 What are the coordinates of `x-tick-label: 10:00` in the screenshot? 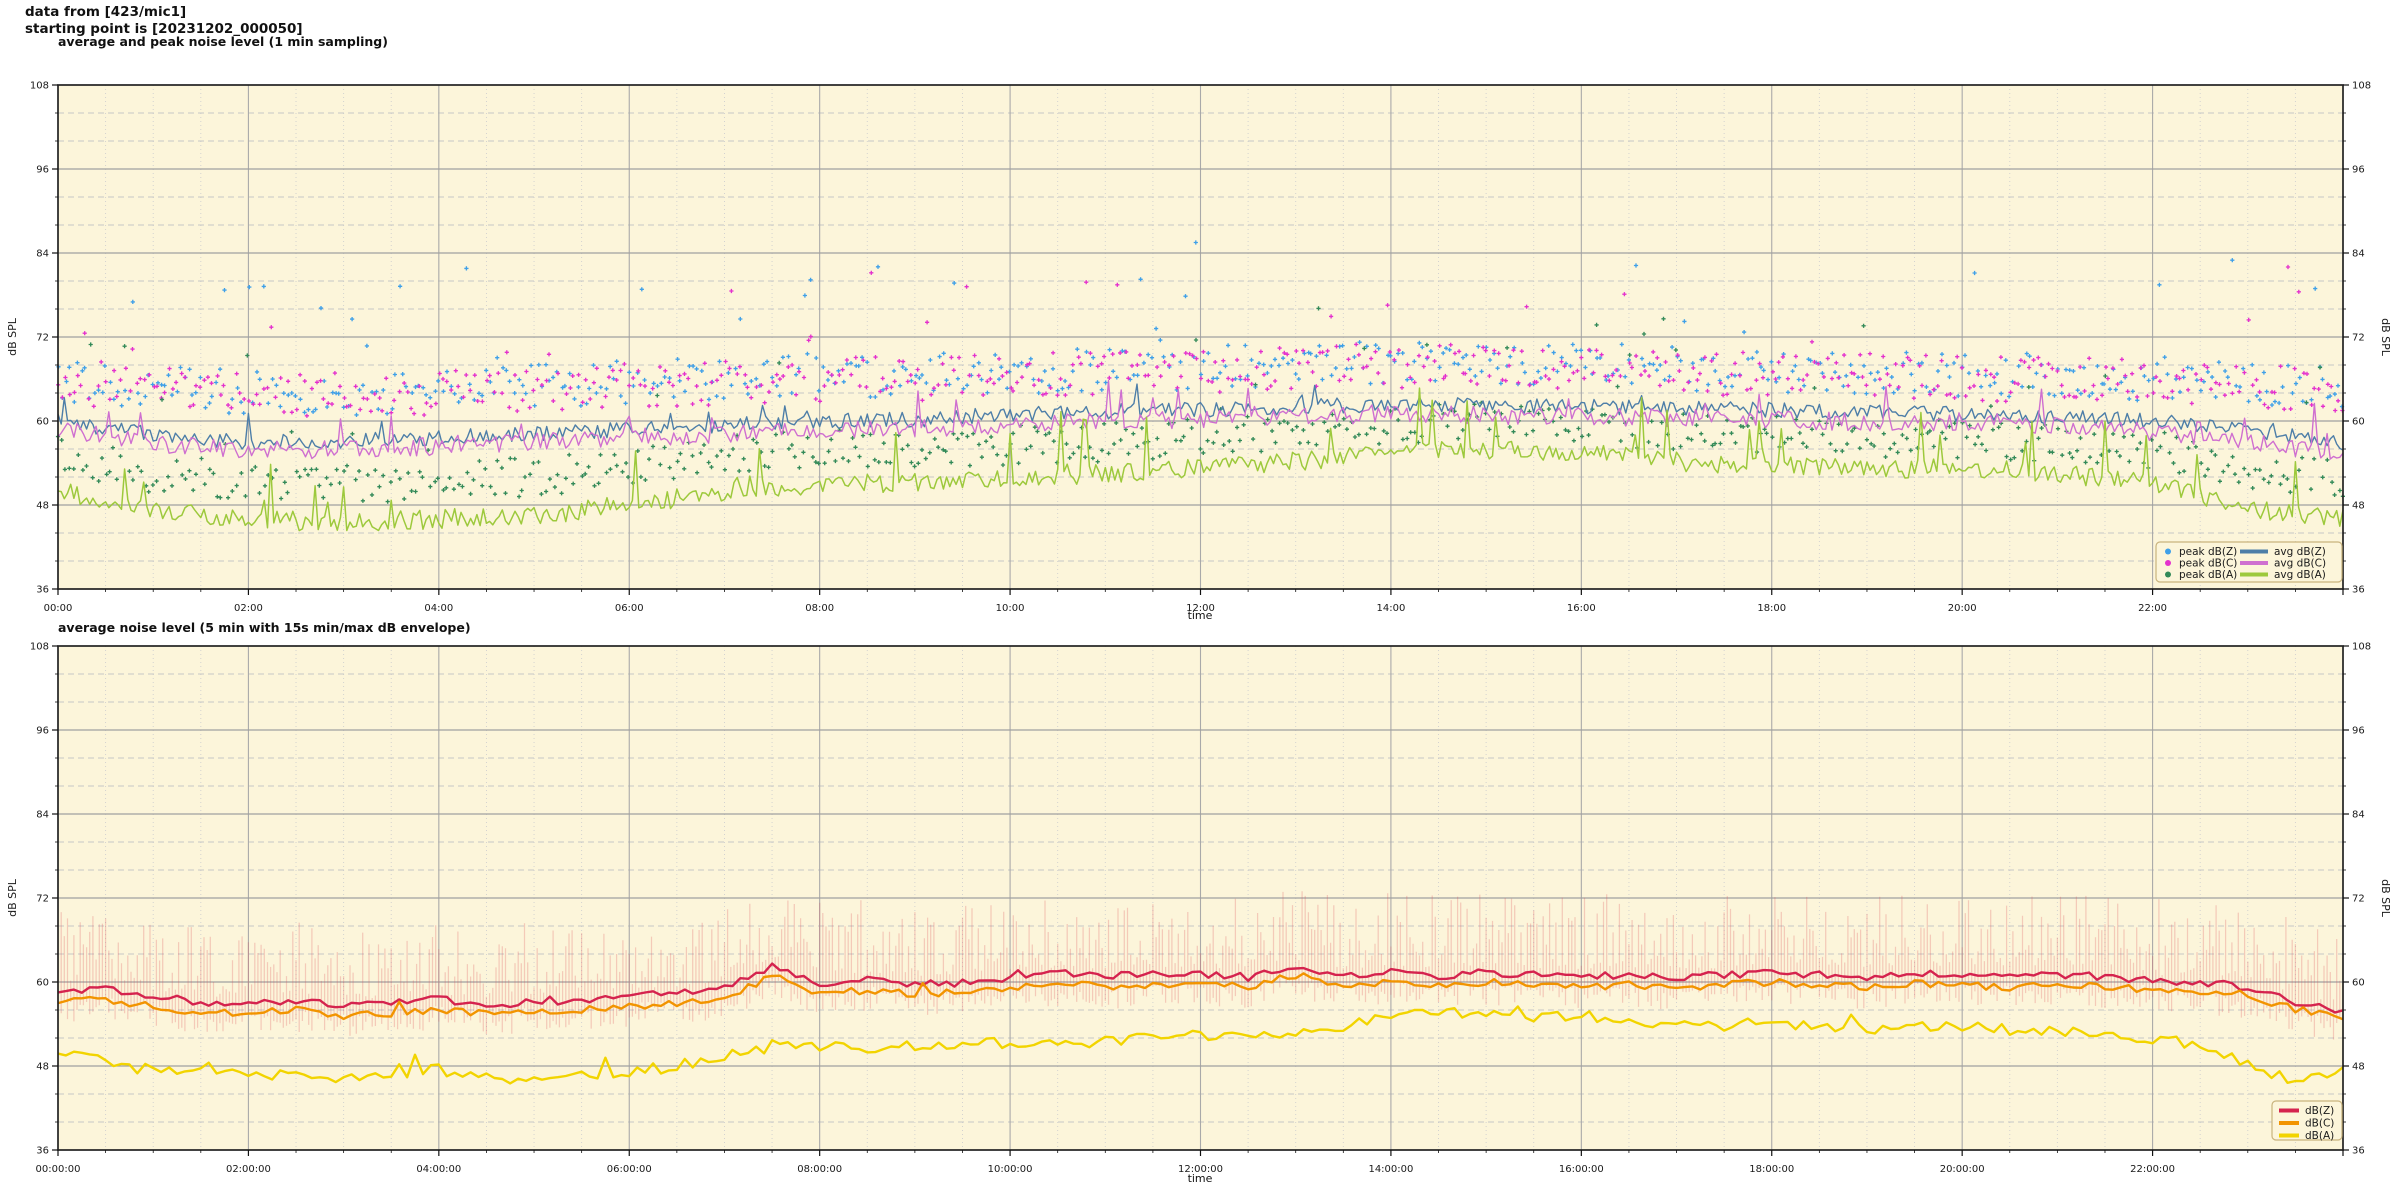 It's located at (1010, 608).